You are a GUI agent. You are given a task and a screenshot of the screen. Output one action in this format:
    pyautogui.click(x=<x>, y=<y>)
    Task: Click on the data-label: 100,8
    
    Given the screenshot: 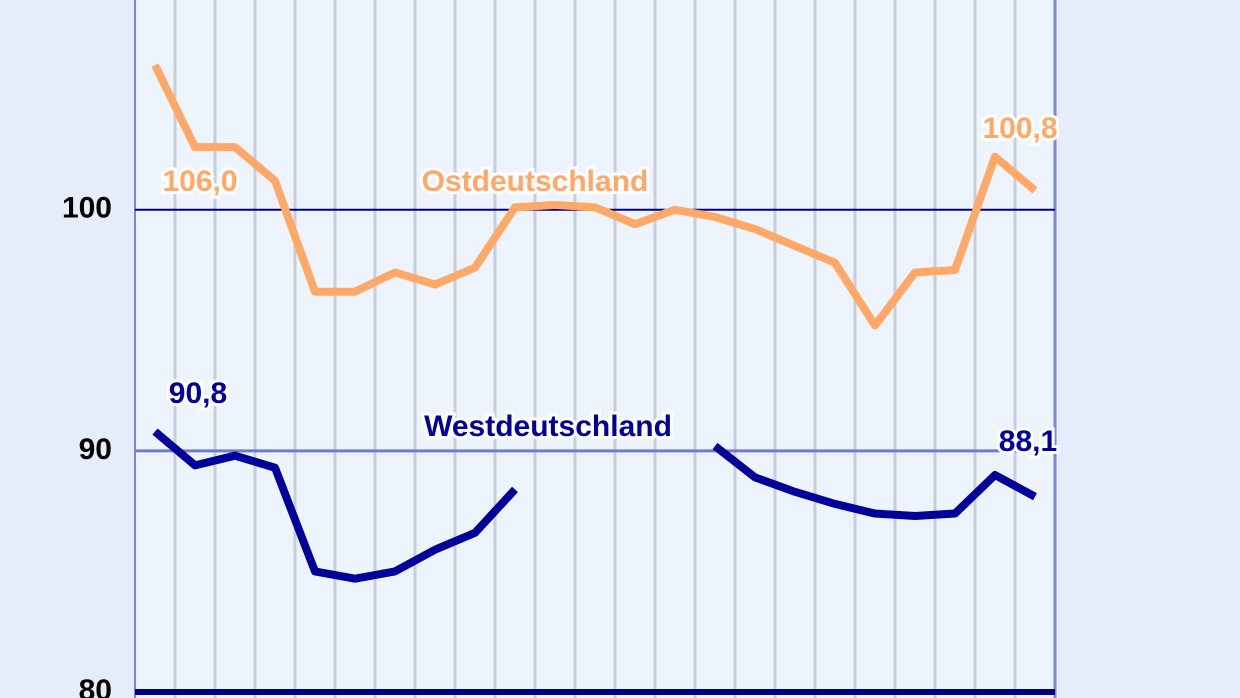 What is the action you would take?
    pyautogui.click(x=1019, y=128)
    